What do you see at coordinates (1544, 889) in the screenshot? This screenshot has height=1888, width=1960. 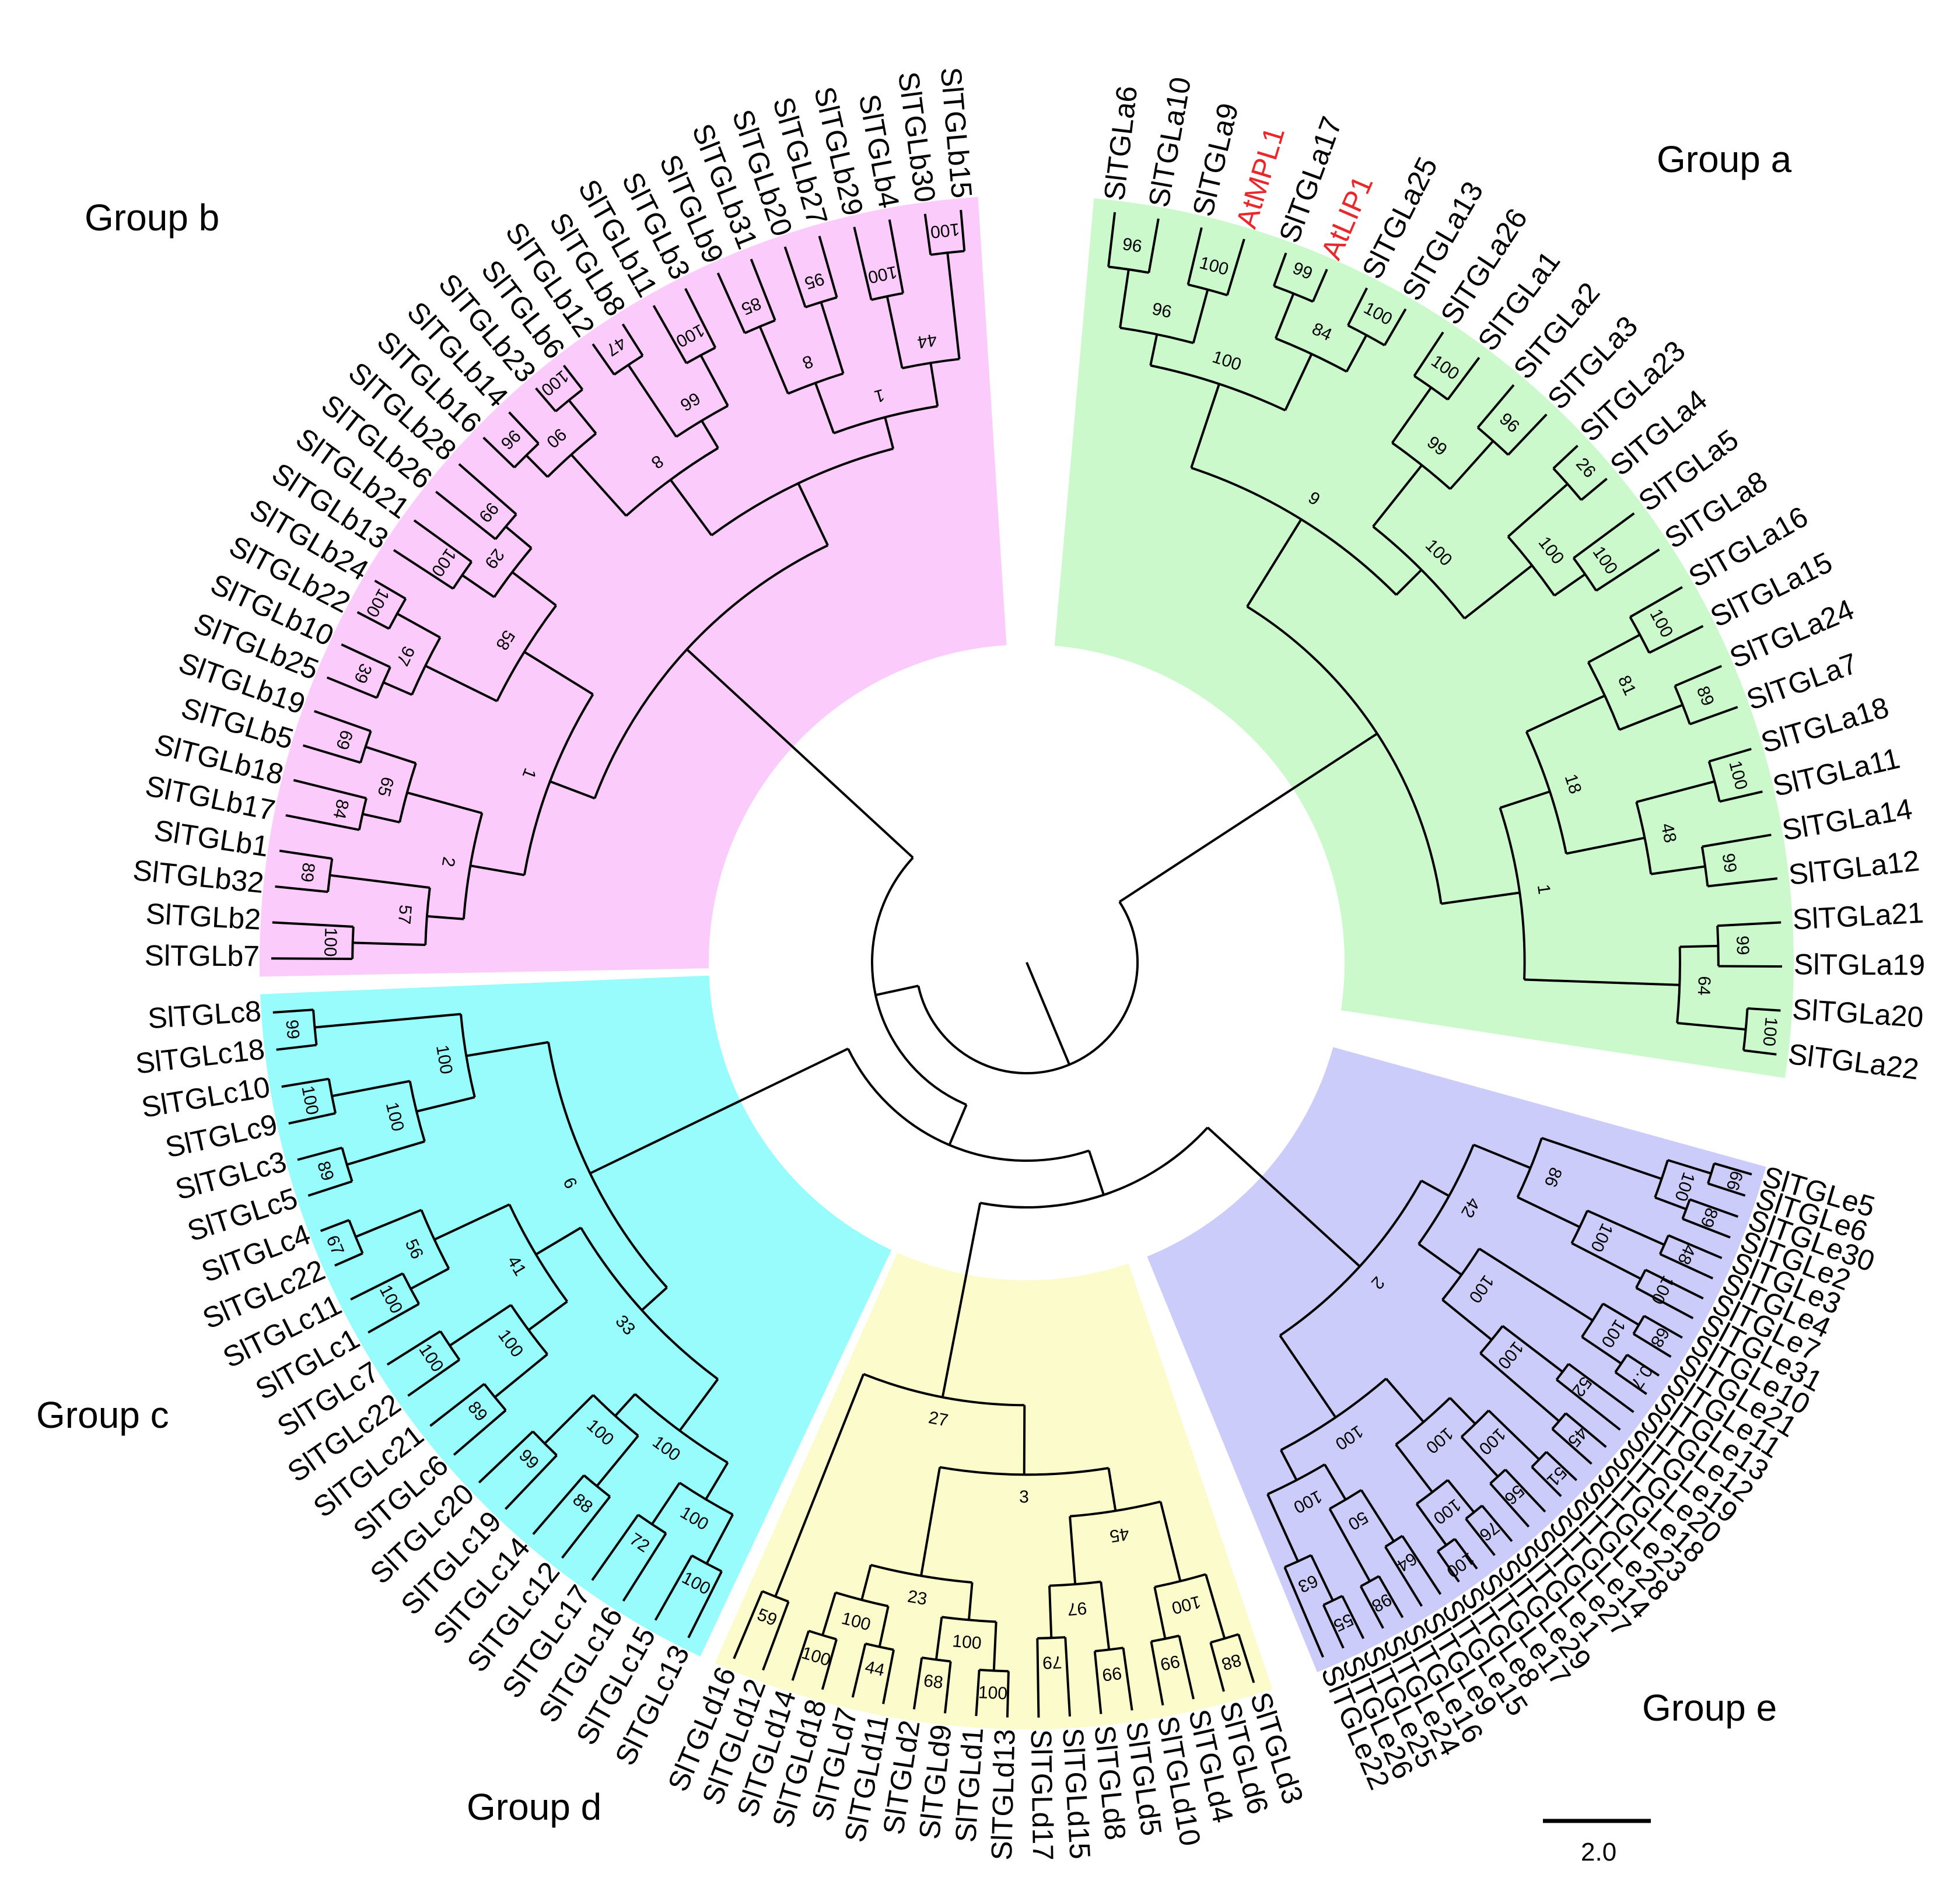 I see `bootstrap-label: 1` at bounding box center [1544, 889].